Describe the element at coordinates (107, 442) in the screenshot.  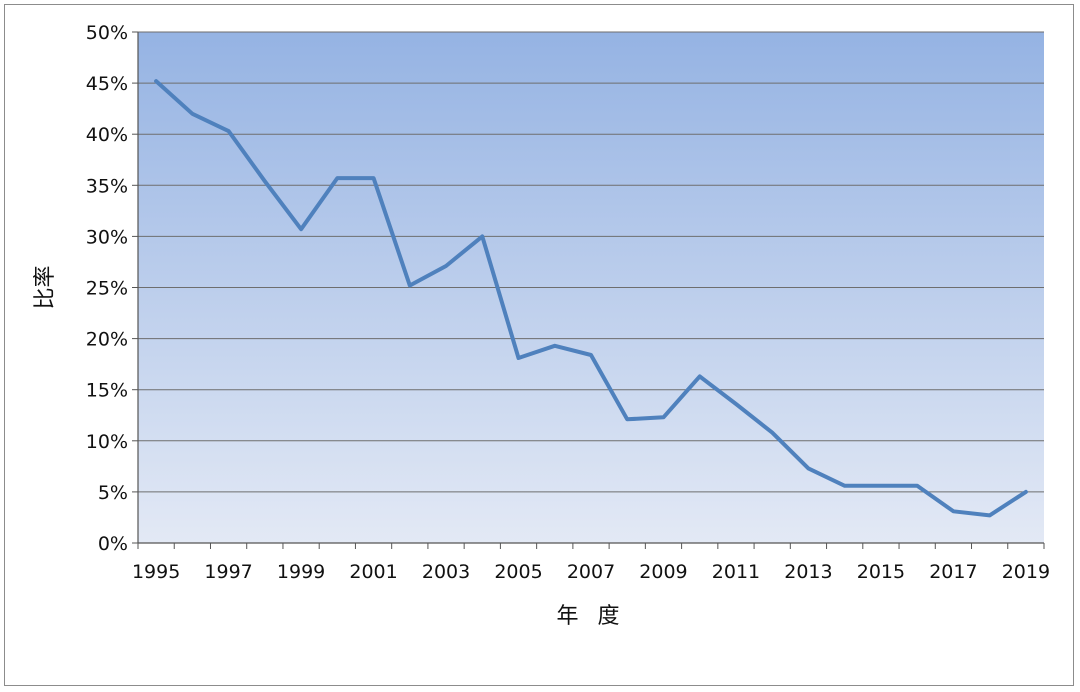
I see `y-tick-label: 10%` at that location.